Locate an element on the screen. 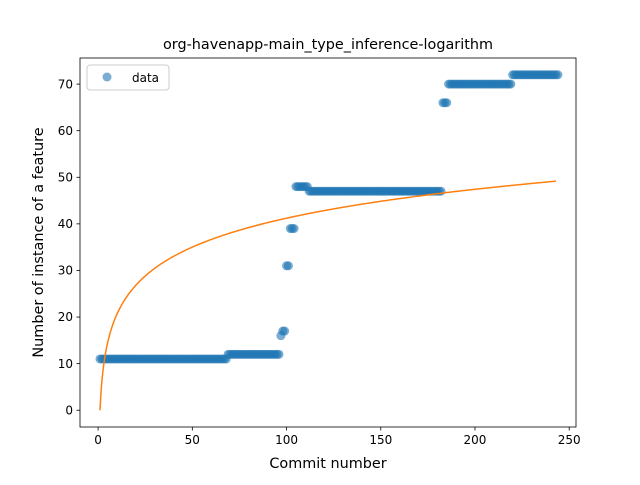  legend-marker-data is located at coordinates (107, 77).